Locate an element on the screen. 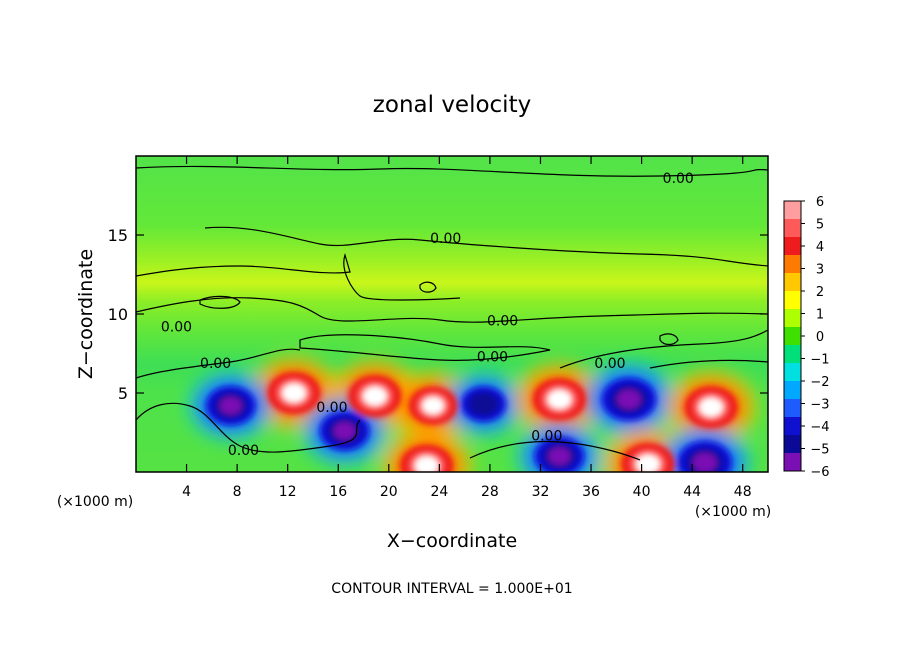 This screenshot has height=654, width=904. y-tick-label: 15 is located at coordinates (118, 235).